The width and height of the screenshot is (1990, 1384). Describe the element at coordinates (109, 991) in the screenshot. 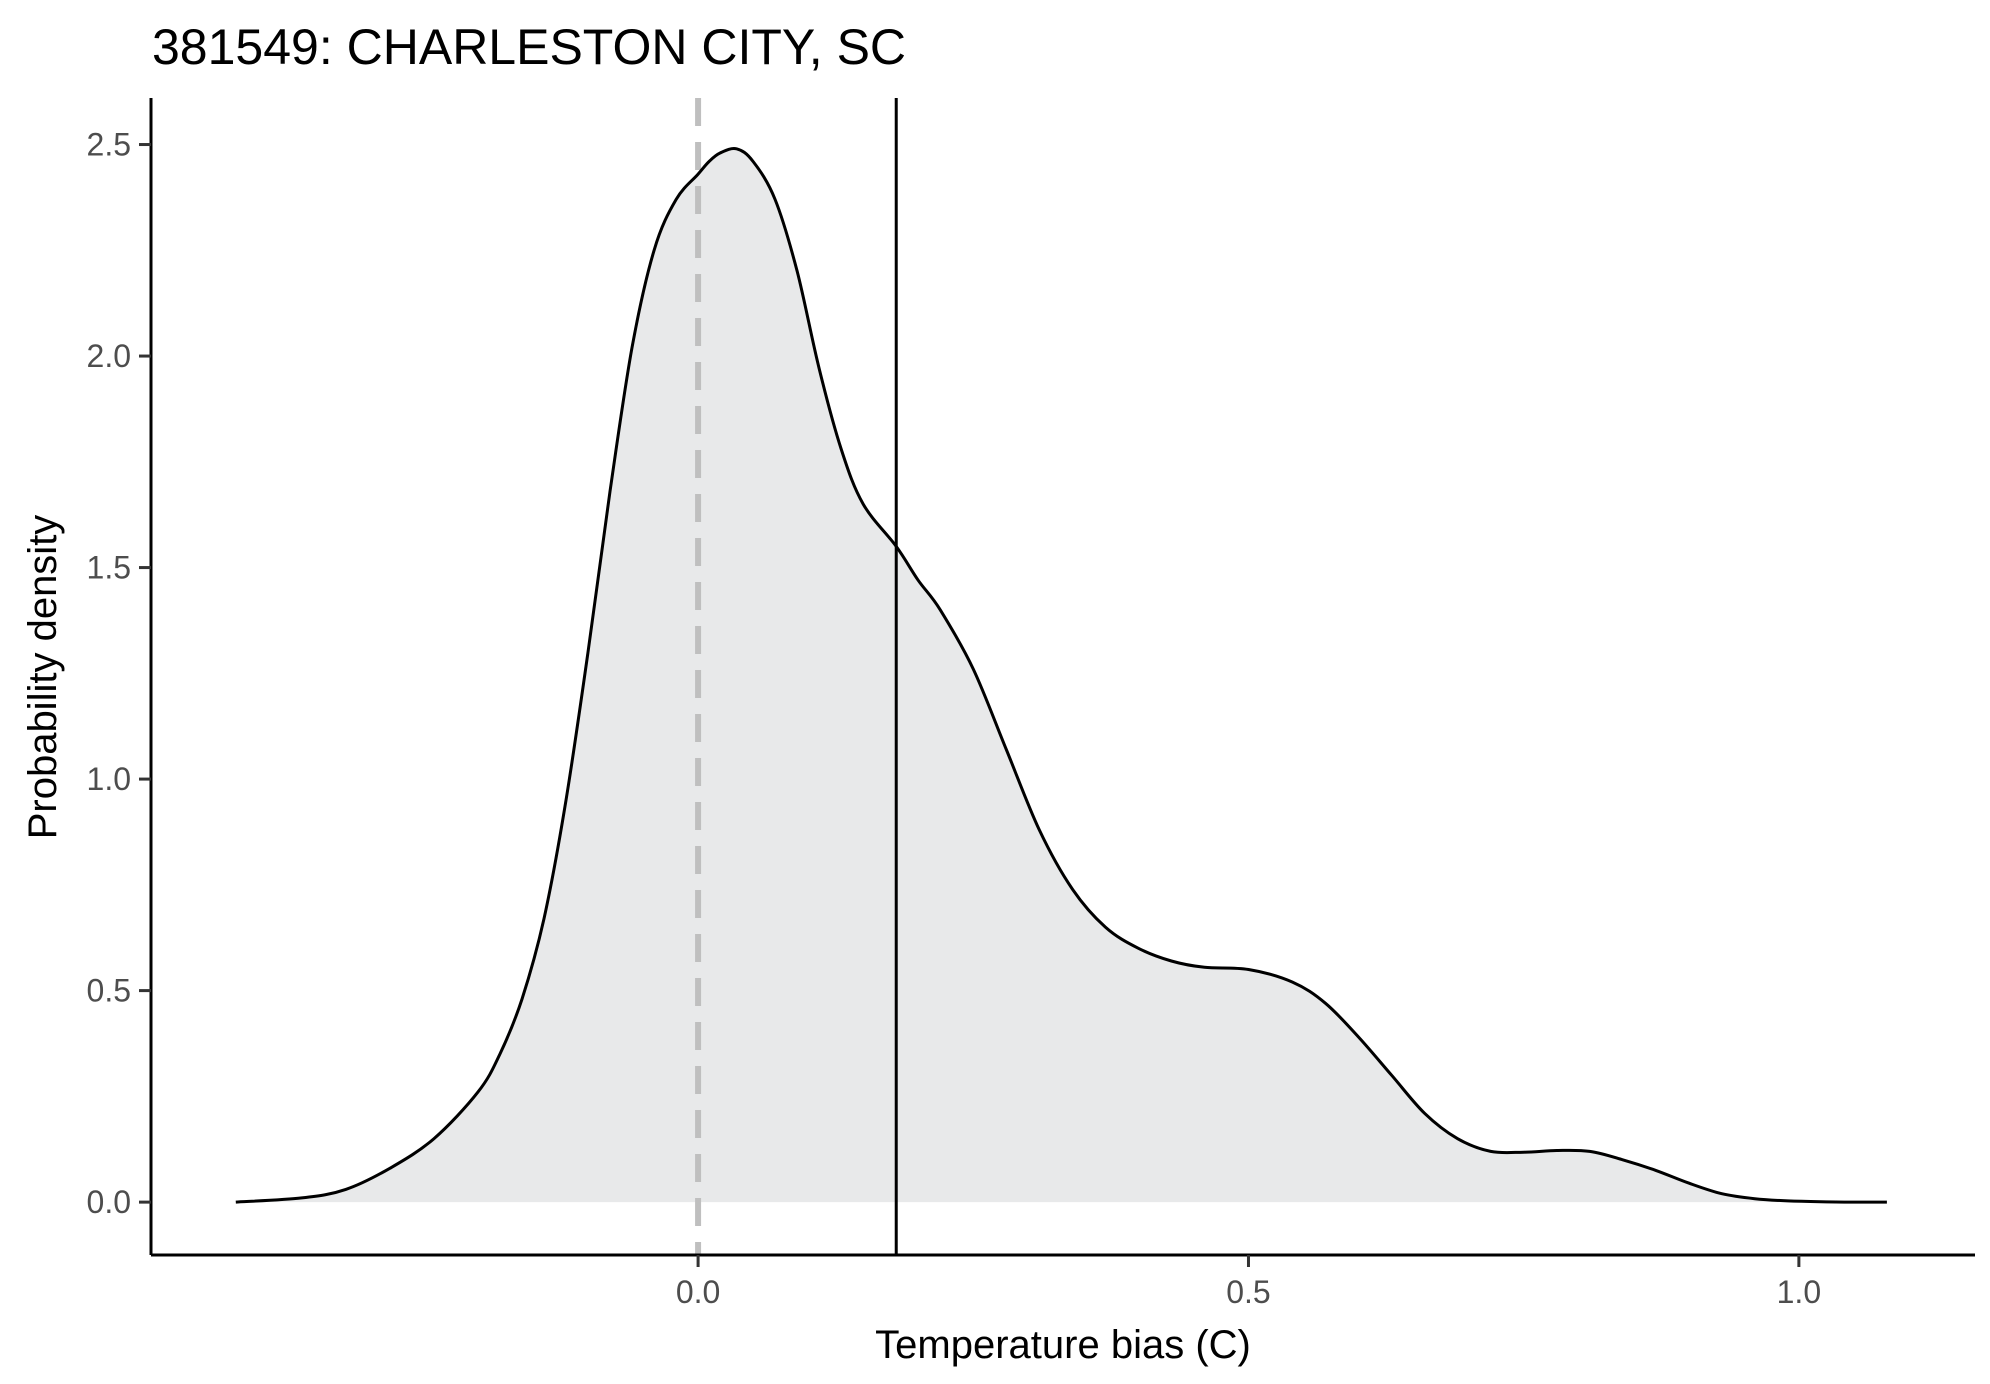

I see `y-tick-label: 0.5` at that location.